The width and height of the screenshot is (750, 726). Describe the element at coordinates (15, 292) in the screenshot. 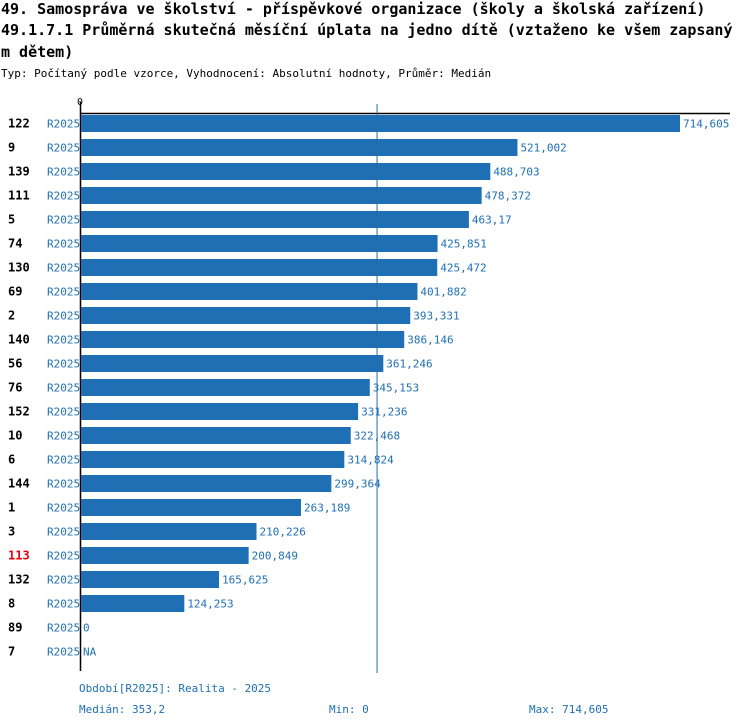

I see `row-id-label: 69` at that location.